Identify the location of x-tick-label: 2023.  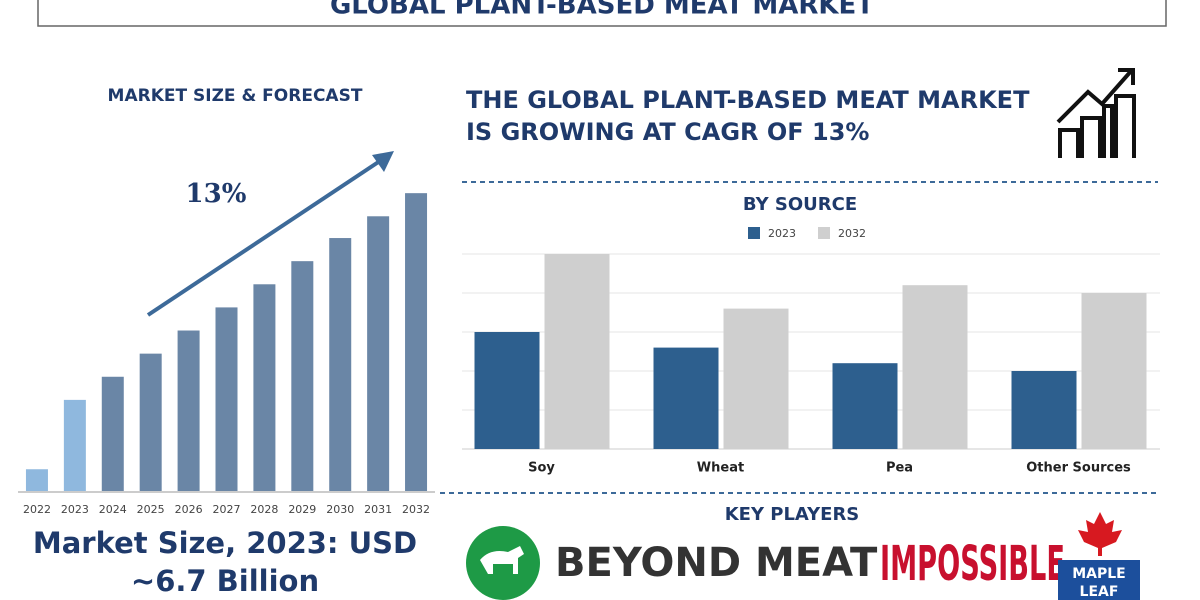
(75, 509).